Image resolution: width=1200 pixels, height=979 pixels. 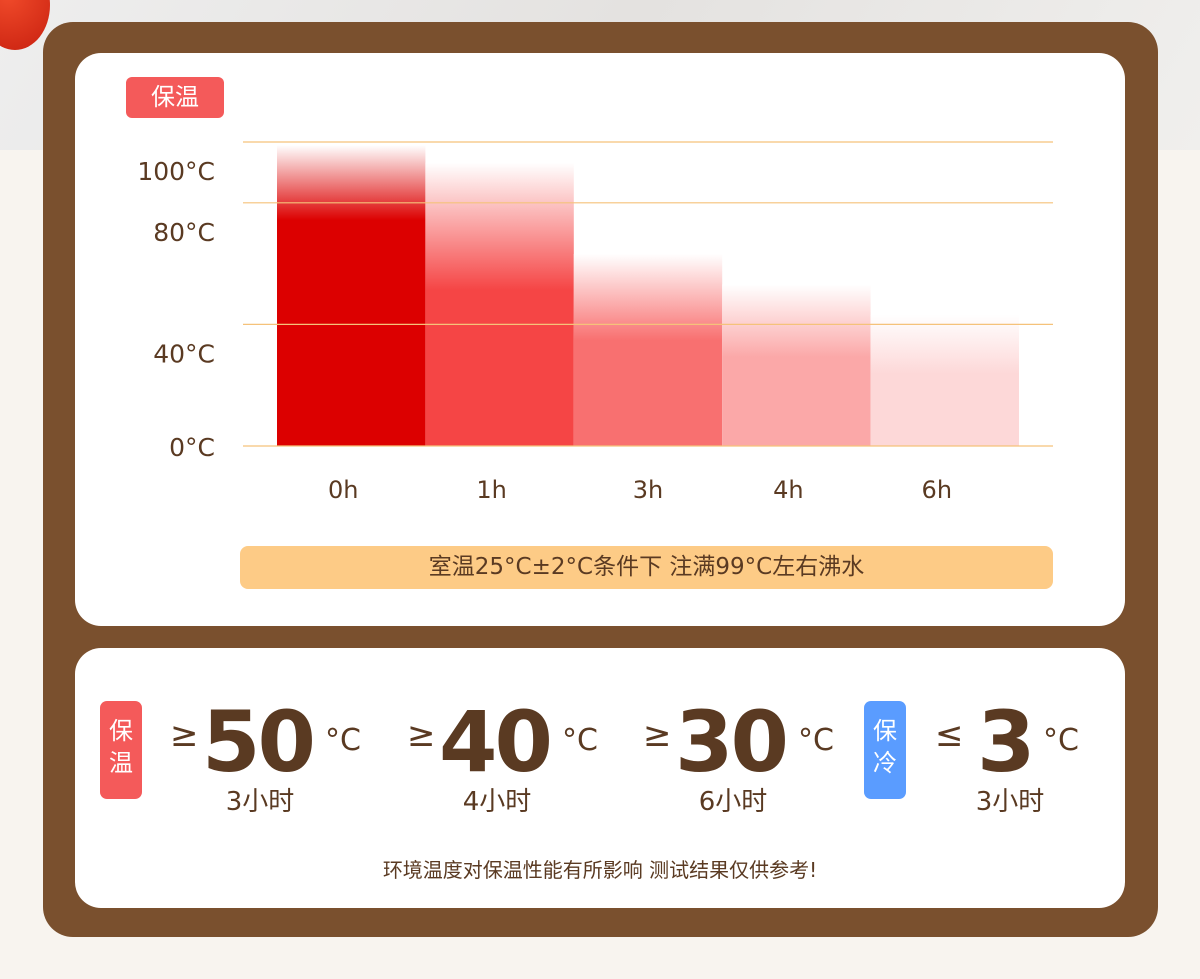 I want to click on chart-tag: 保温, so click(x=175, y=97).